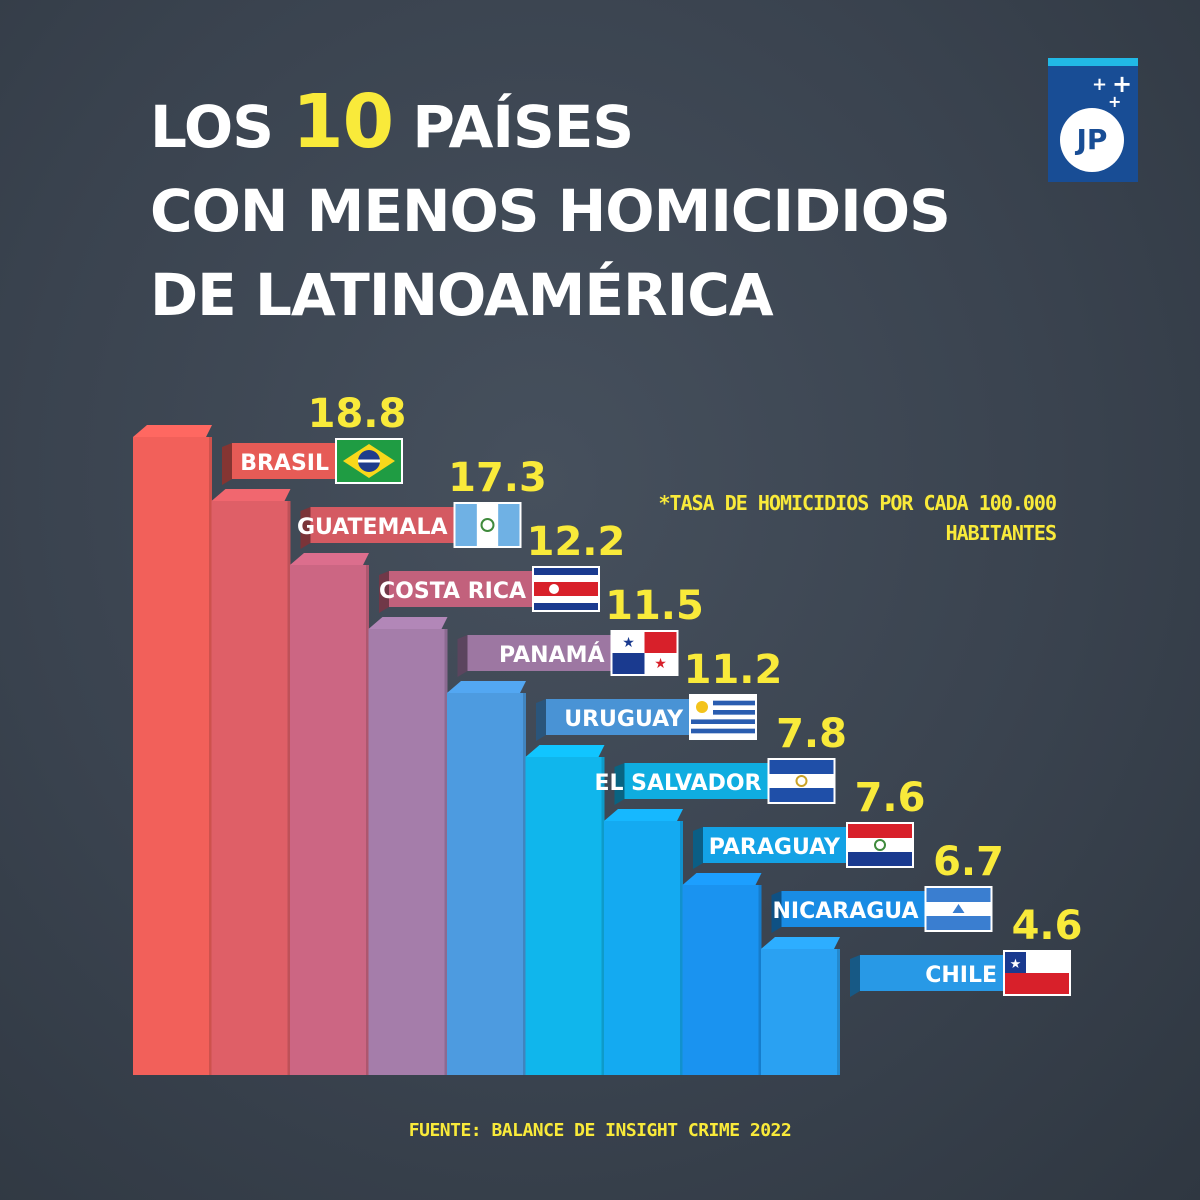 This screenshot has height=1200, width=1200. What do you see at coordinates (845, 911) in the screenshot?
I see `country-label: NICARAGUA` at bounding box center [845, 911].